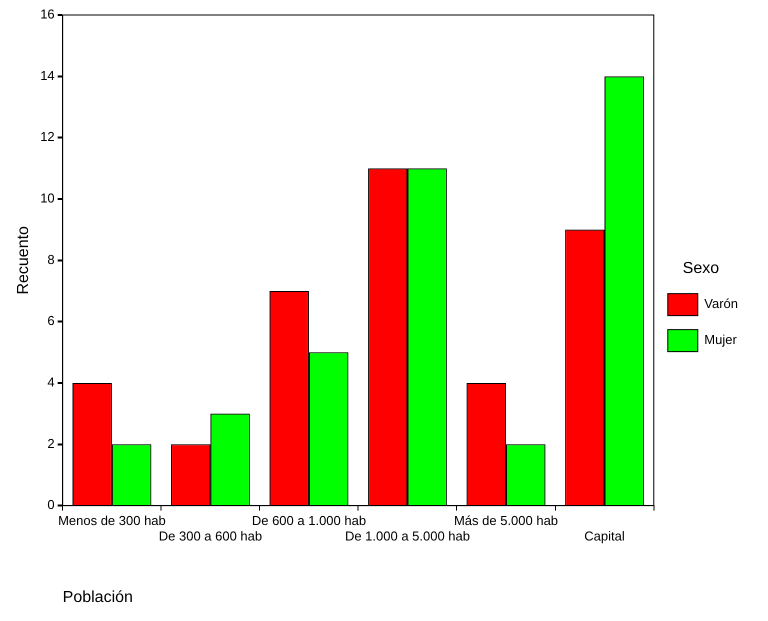  What do you see at coordinates (506, 520) in the screenshot?
I see `x-tick-label: Más de 5.000 hab` at bounding box center [506, 520].